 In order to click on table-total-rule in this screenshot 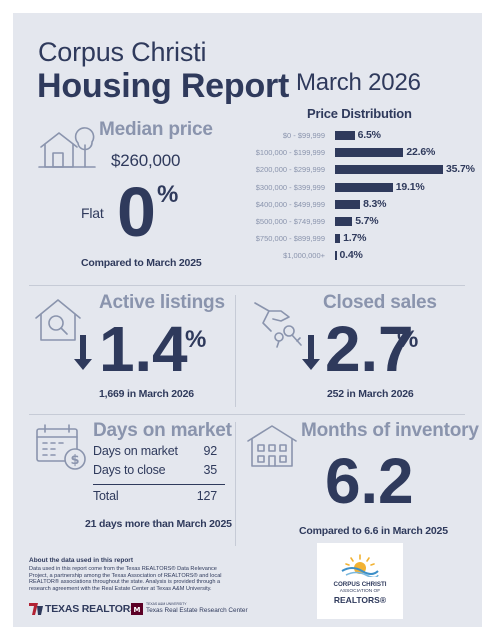, I will do `click(159, 484)`.